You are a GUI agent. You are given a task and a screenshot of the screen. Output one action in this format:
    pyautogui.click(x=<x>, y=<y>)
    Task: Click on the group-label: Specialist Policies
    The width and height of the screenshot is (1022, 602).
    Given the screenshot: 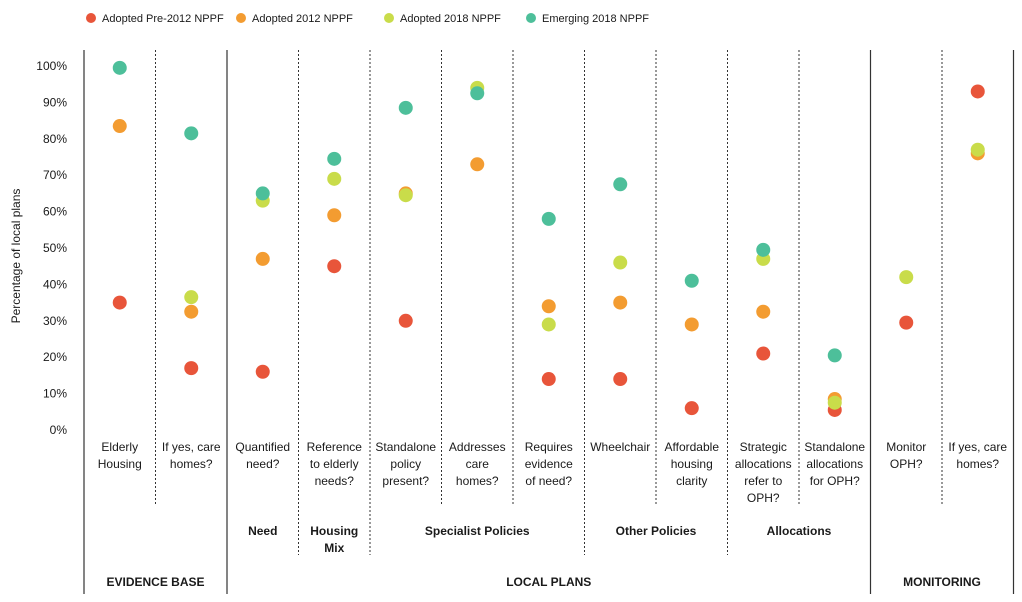 What is the action you would take?
    pyautogui.click(x=477, y=531)
    